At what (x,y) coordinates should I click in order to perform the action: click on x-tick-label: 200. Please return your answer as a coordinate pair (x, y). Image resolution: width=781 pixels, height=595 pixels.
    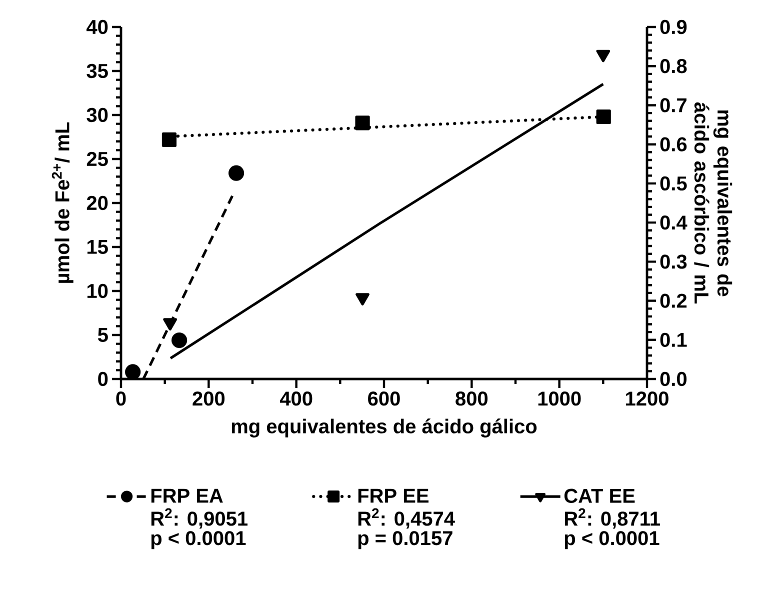
    Looking at the image, I should click on (208, 399).